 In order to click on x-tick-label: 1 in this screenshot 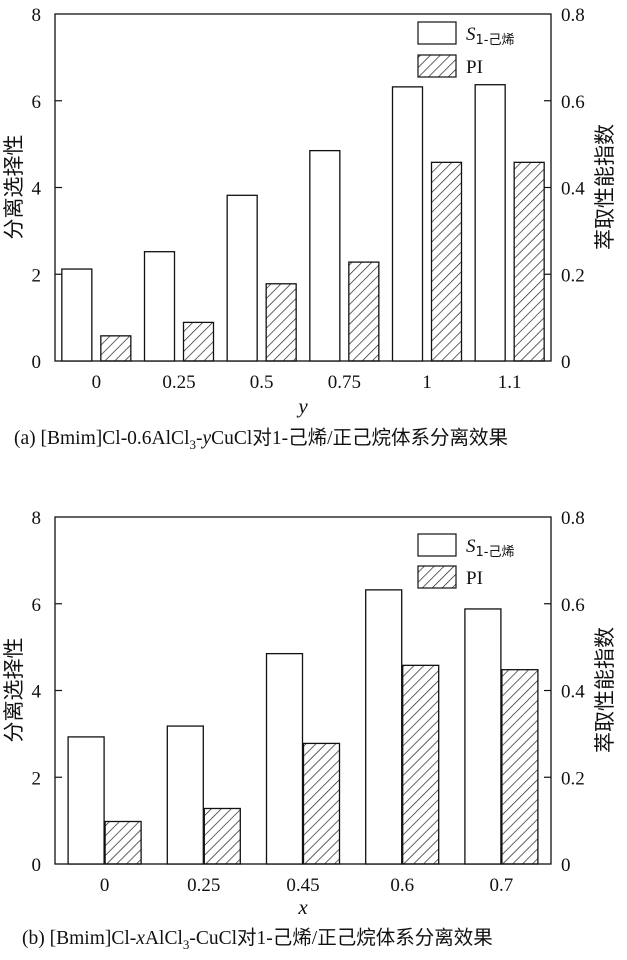, I will do `click(427, 382)`.